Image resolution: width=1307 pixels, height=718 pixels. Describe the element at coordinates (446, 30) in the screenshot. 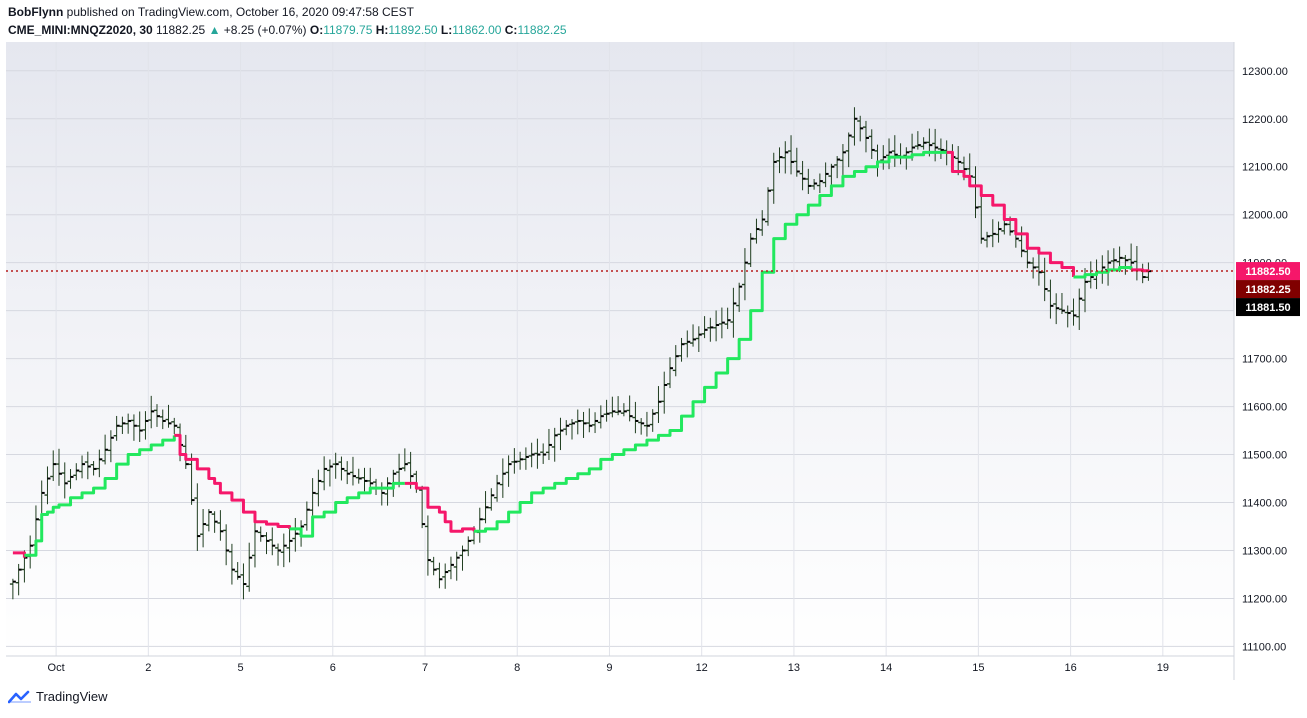

I see `low-label: L:` at that location.